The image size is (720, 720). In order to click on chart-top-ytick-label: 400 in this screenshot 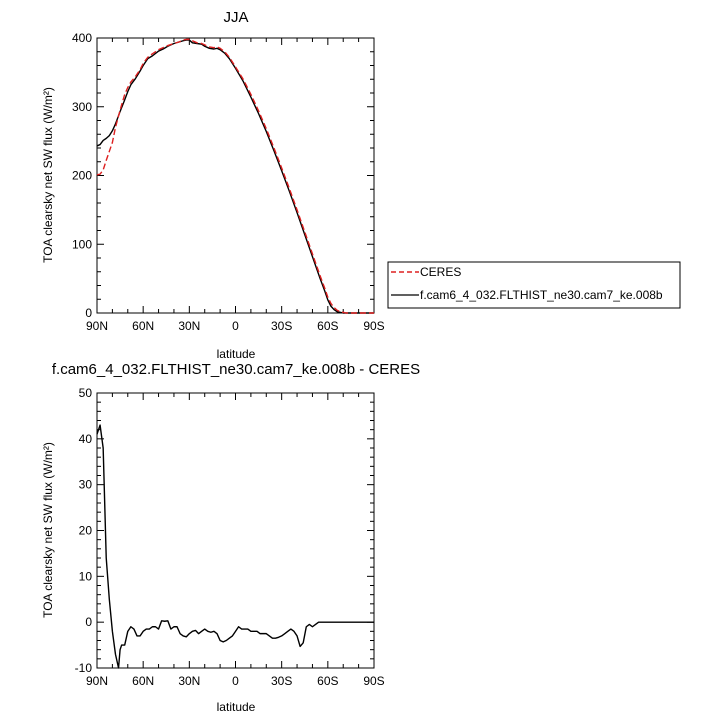, I will do `click(82, 38)`.